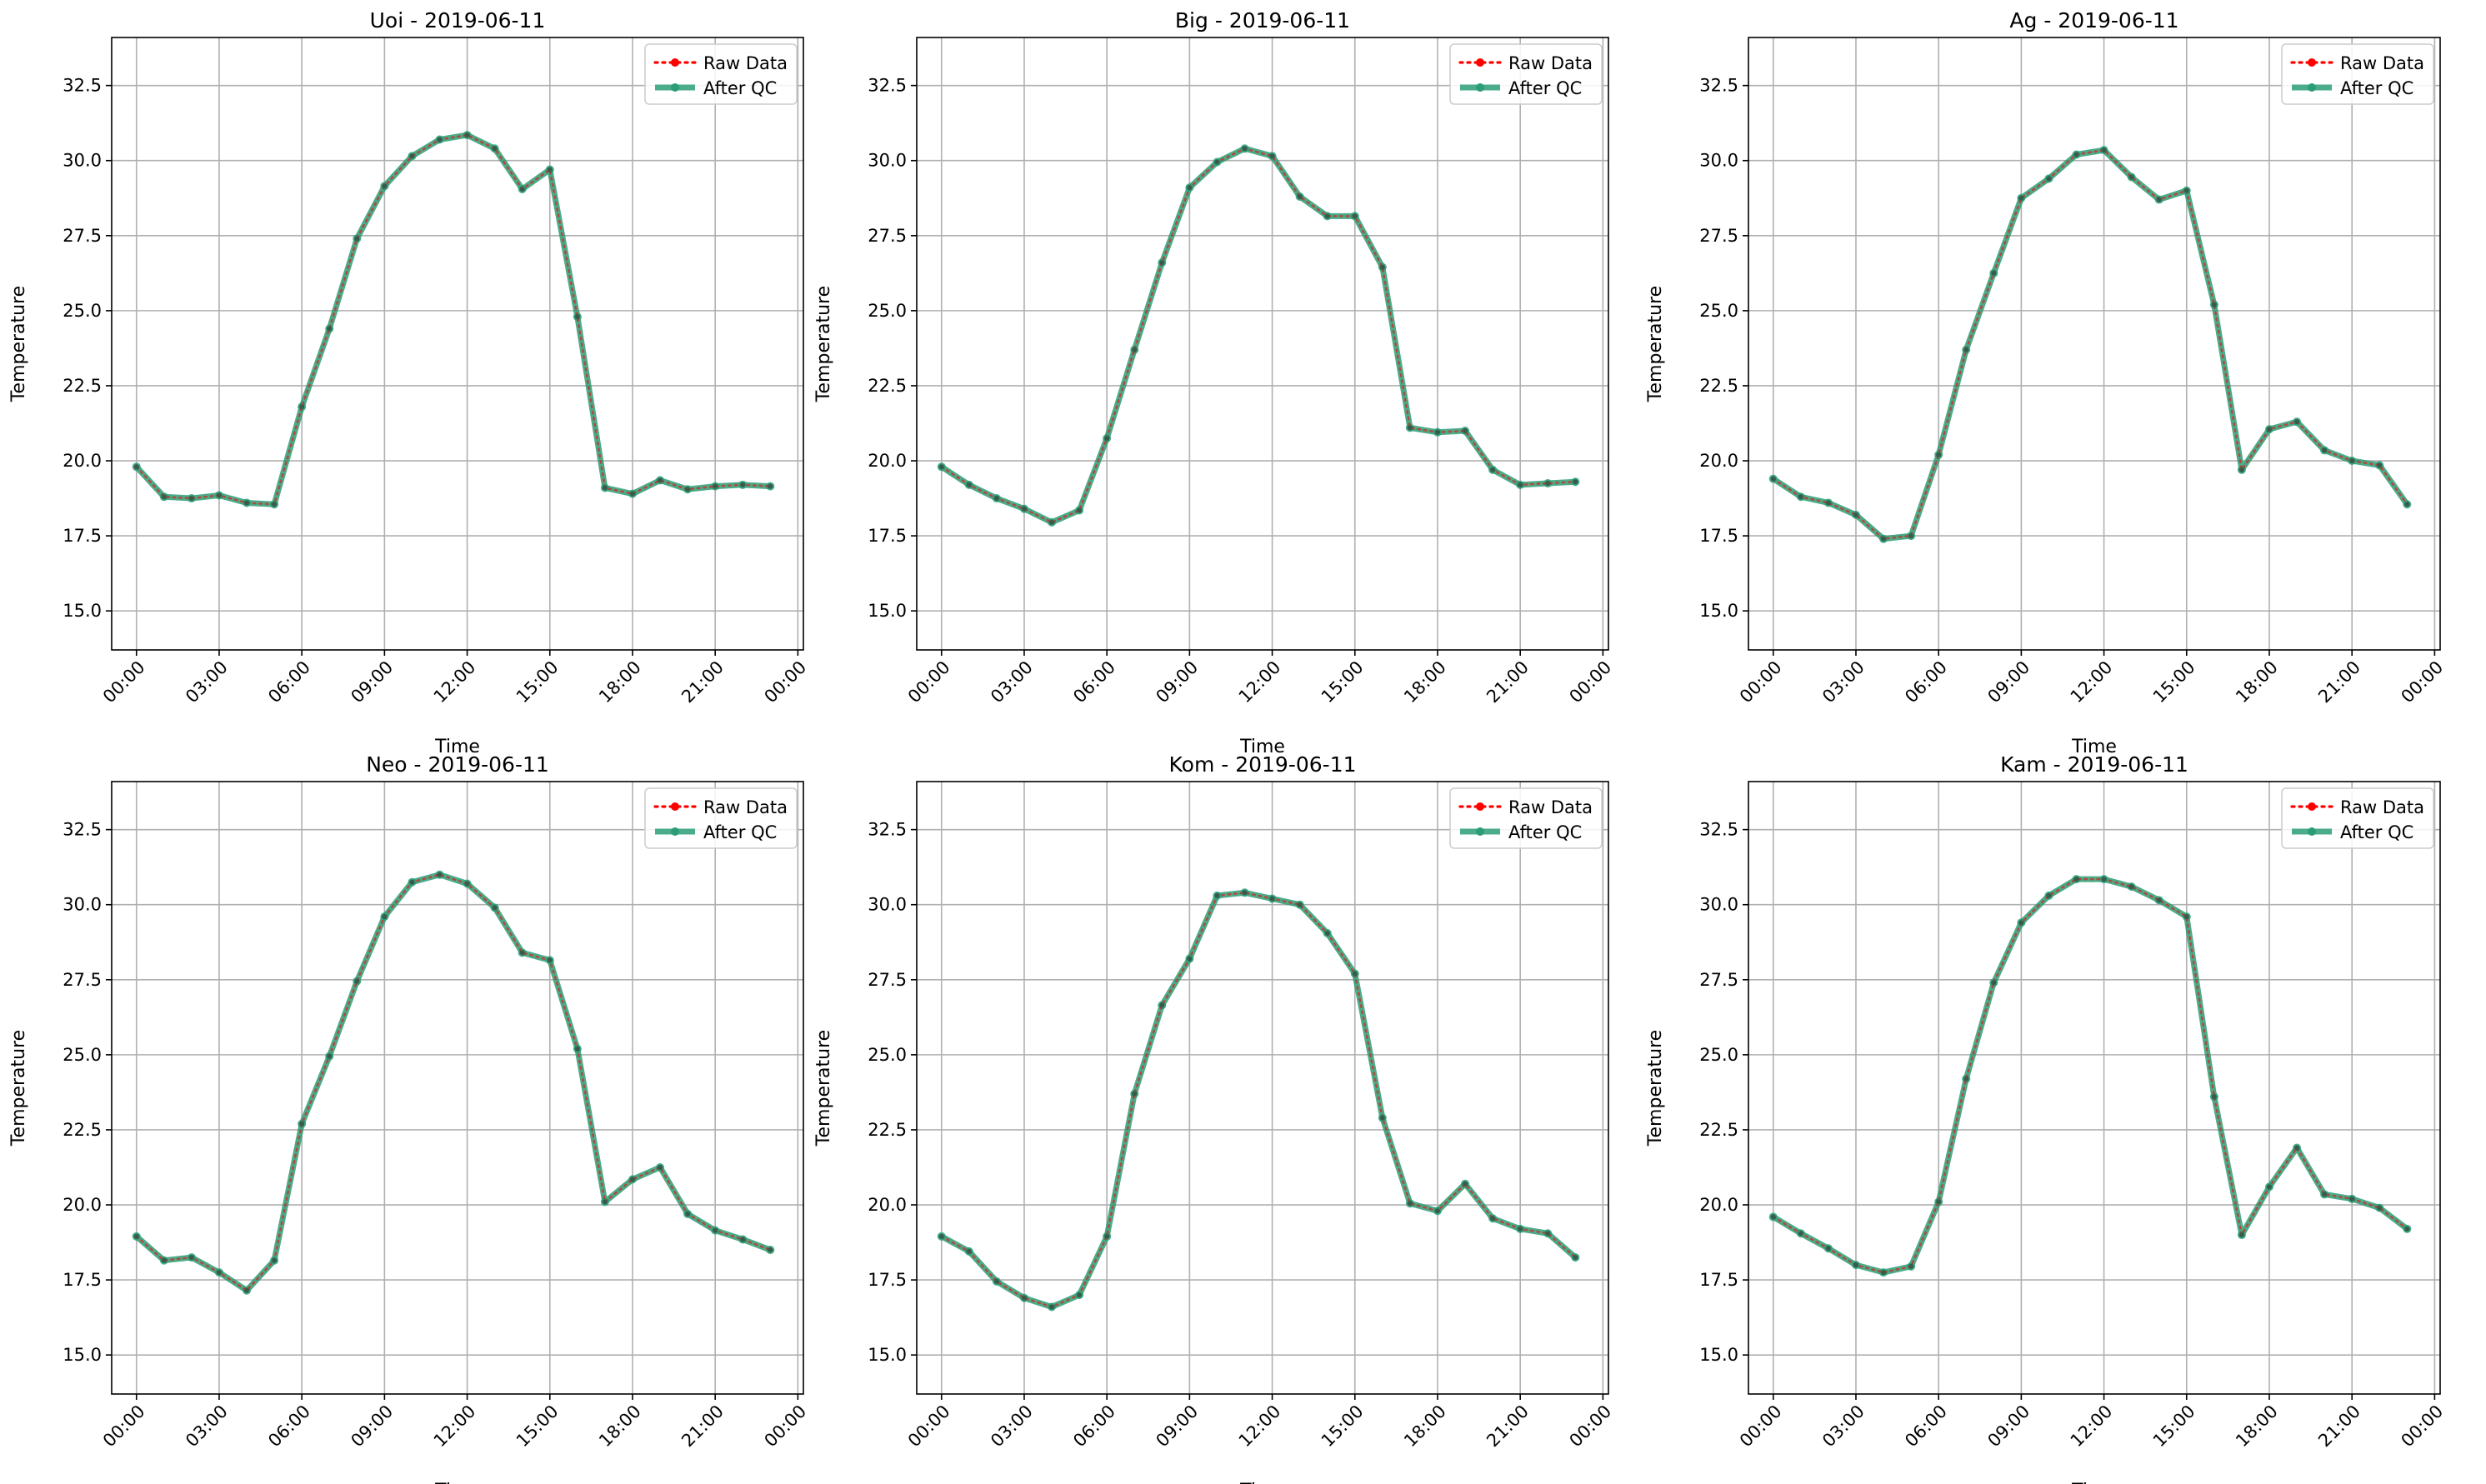 Image resolution: width=2486 pixels, height=1484 pixels. Describe the element at coordinates (82, 830) in the screenshot. I see `y-tick-label: 32.5` at that location.